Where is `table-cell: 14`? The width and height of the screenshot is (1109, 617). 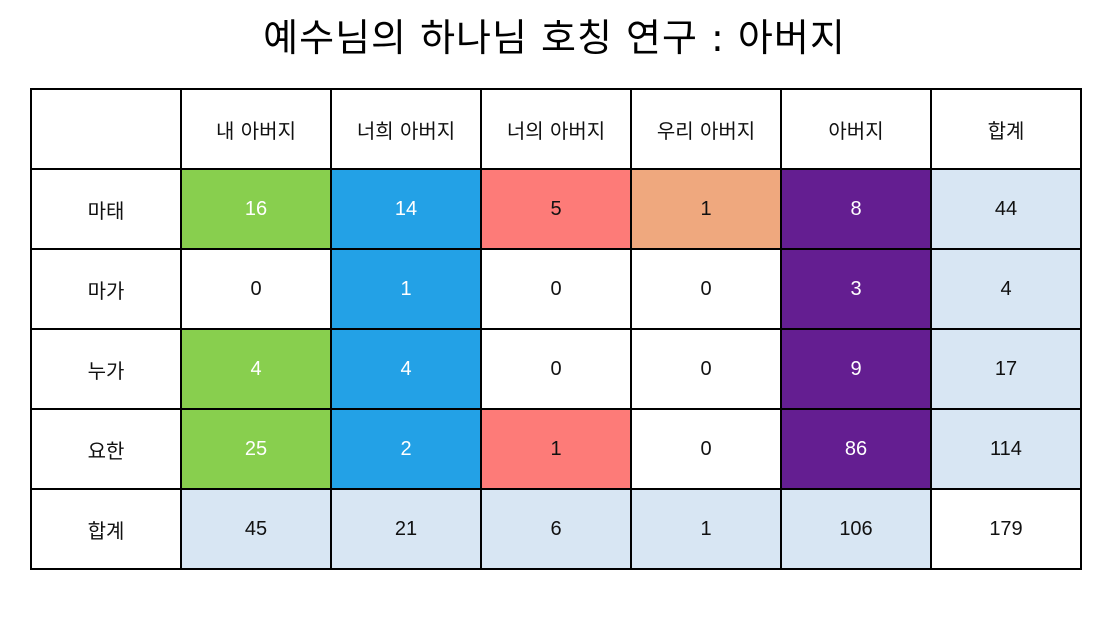
table-cell: 14 is located at coordinates (406, 209).